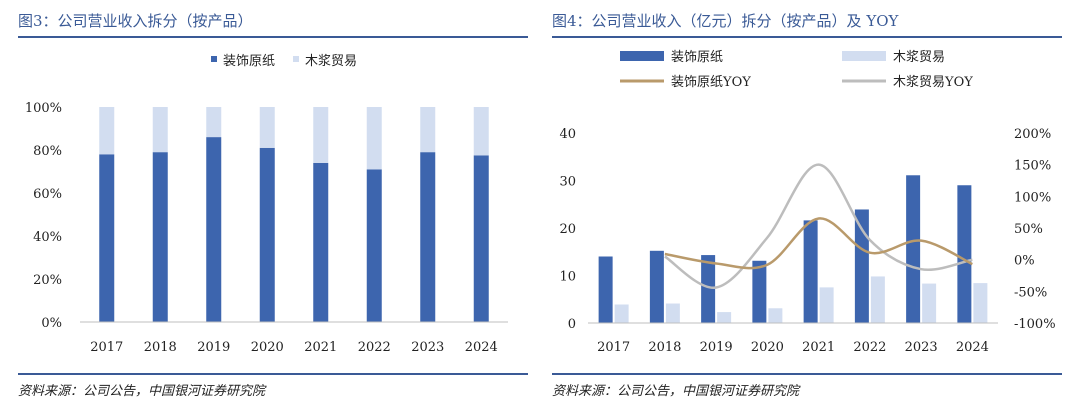 The width and height of the screenshot is (1080, 408). Describe the element at coordinates (47, 194) in the screenshot. I see `y-tick-label: 60%` at that location.